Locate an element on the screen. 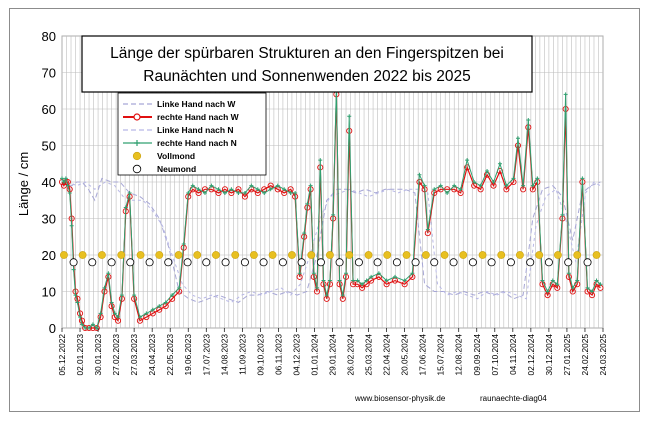 Image resolution: width=650 pixels, height=424 pixels. y-axis-label: Länge / cm is located at coordinates (23, 184).